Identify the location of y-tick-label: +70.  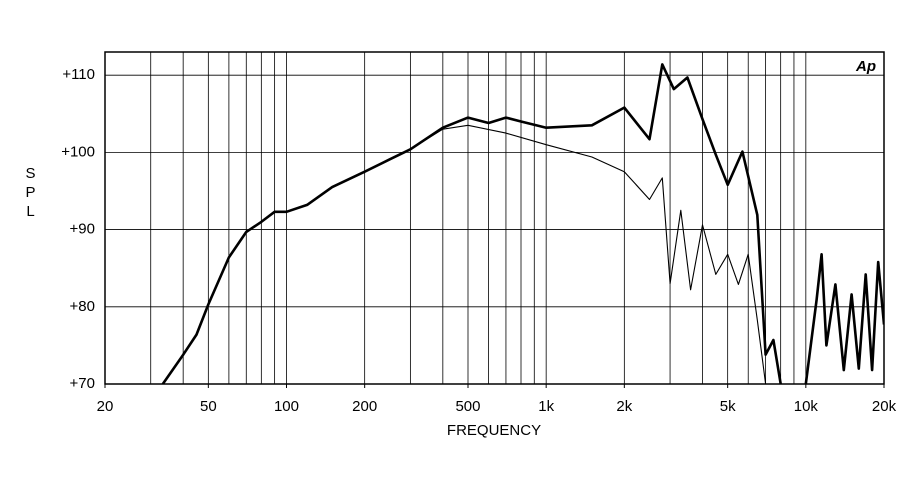
(82, 383).